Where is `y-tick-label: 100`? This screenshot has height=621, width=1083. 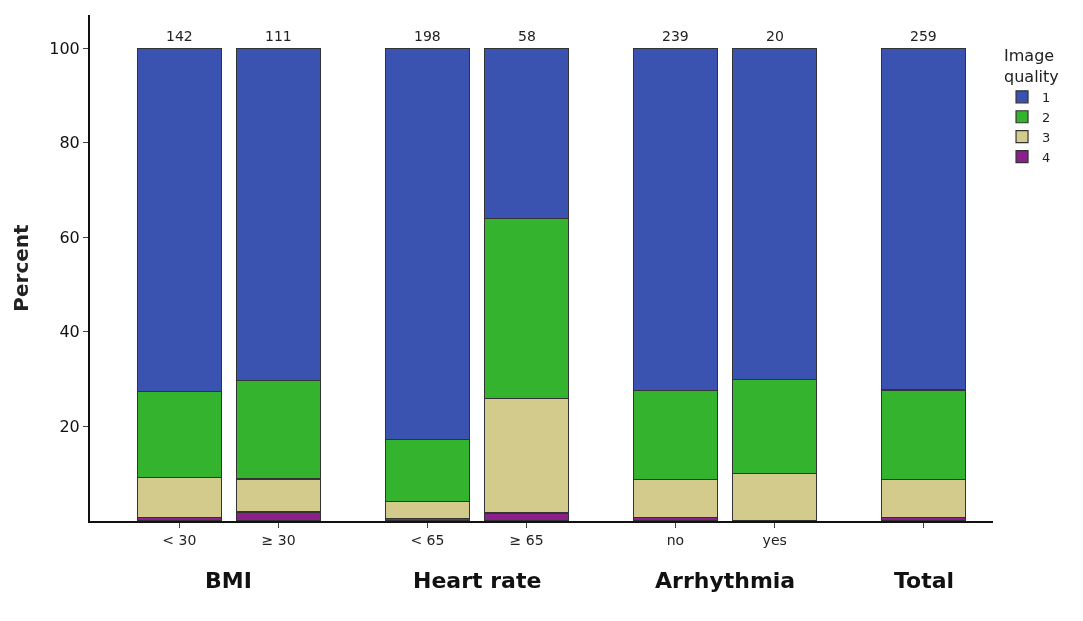
y-tick-label: 100 is located at coordinates (64, 48).